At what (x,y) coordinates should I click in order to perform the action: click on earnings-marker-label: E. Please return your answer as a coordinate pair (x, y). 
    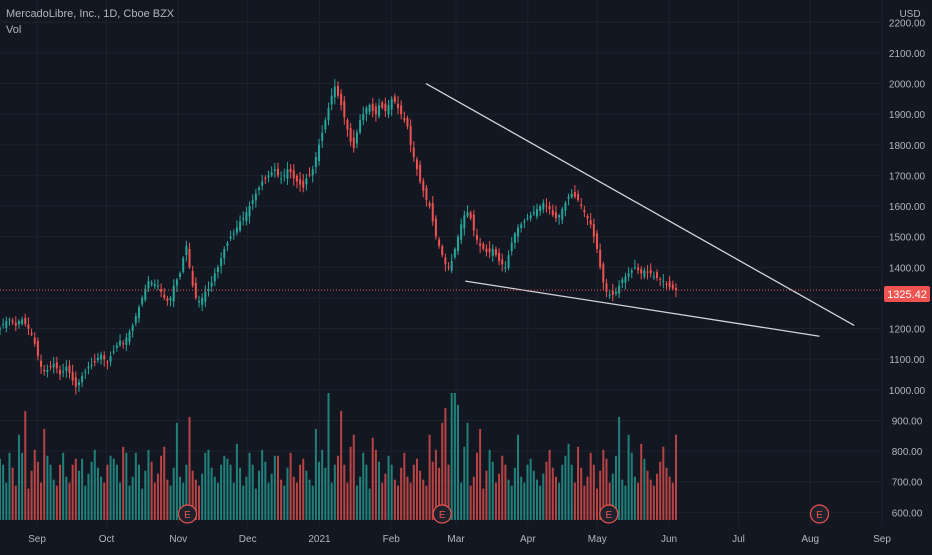
    Looking at the image, I should click on (442, 515).